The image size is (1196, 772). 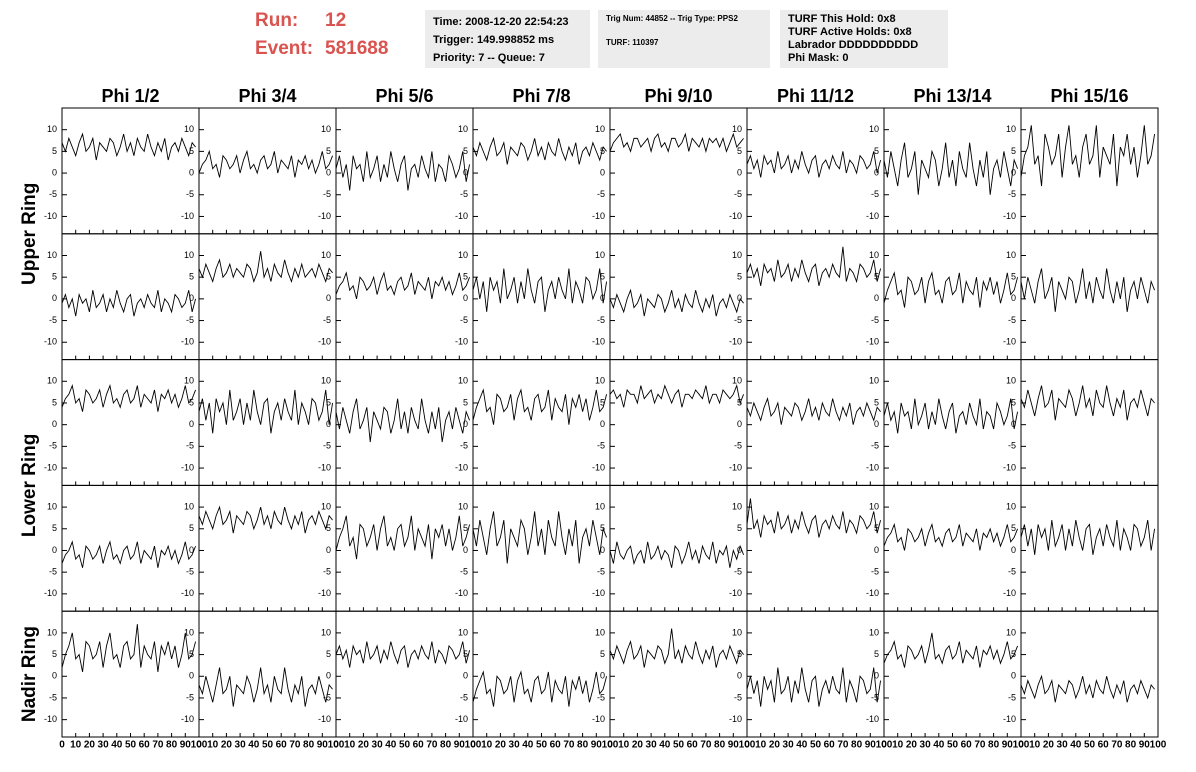 I want to click on run-number: 12, so click(x=336, y=20).